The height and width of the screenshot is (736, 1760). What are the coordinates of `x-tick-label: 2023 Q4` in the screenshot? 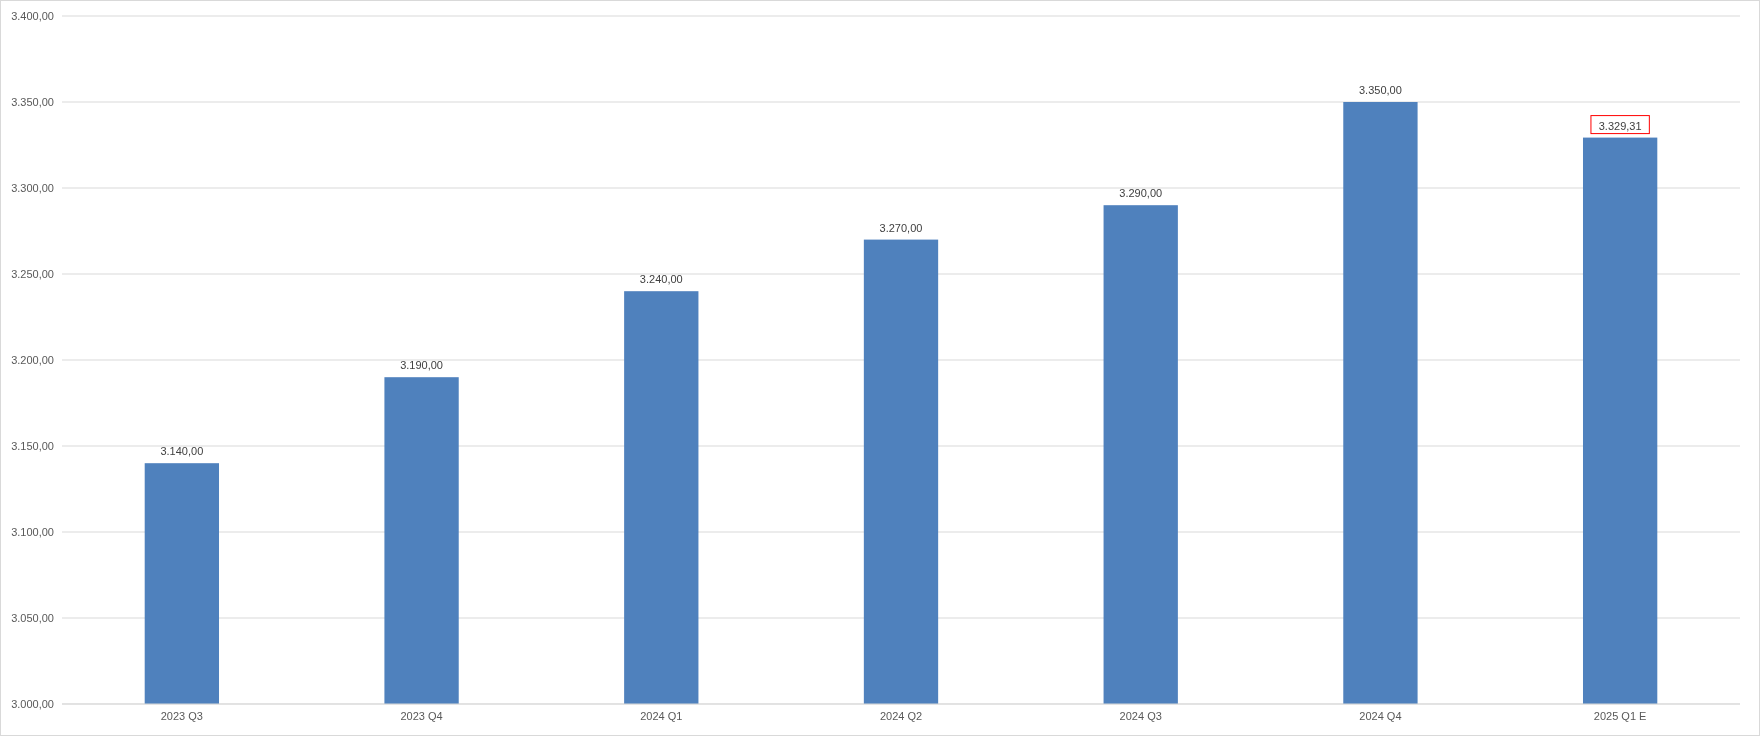 It's located at (421, 716).